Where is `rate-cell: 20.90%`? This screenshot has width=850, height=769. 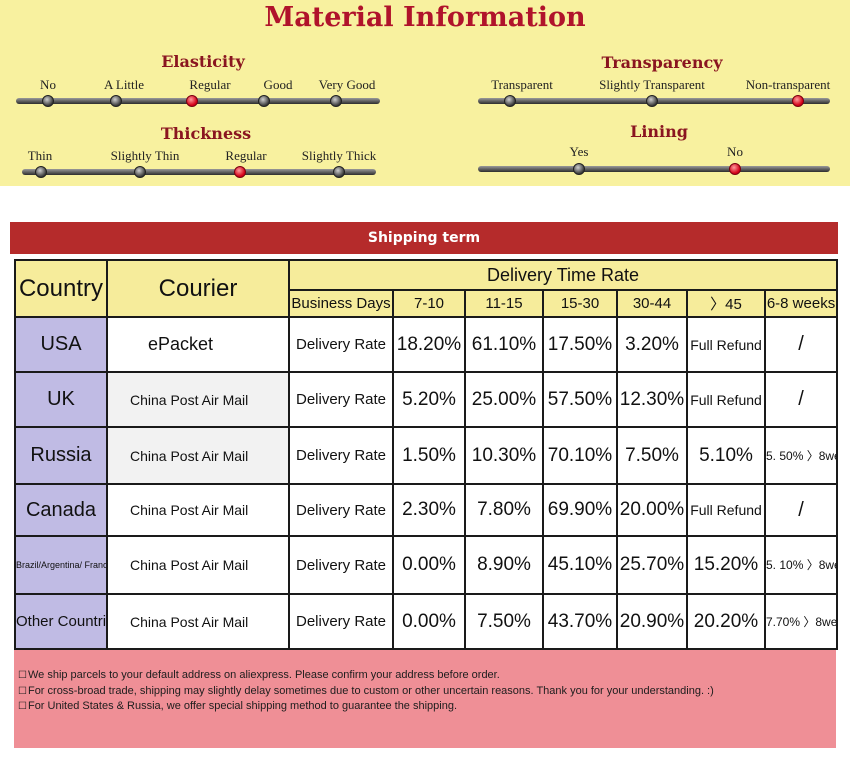 rate-cell: 20.90% is located at coordinates (652, 621).